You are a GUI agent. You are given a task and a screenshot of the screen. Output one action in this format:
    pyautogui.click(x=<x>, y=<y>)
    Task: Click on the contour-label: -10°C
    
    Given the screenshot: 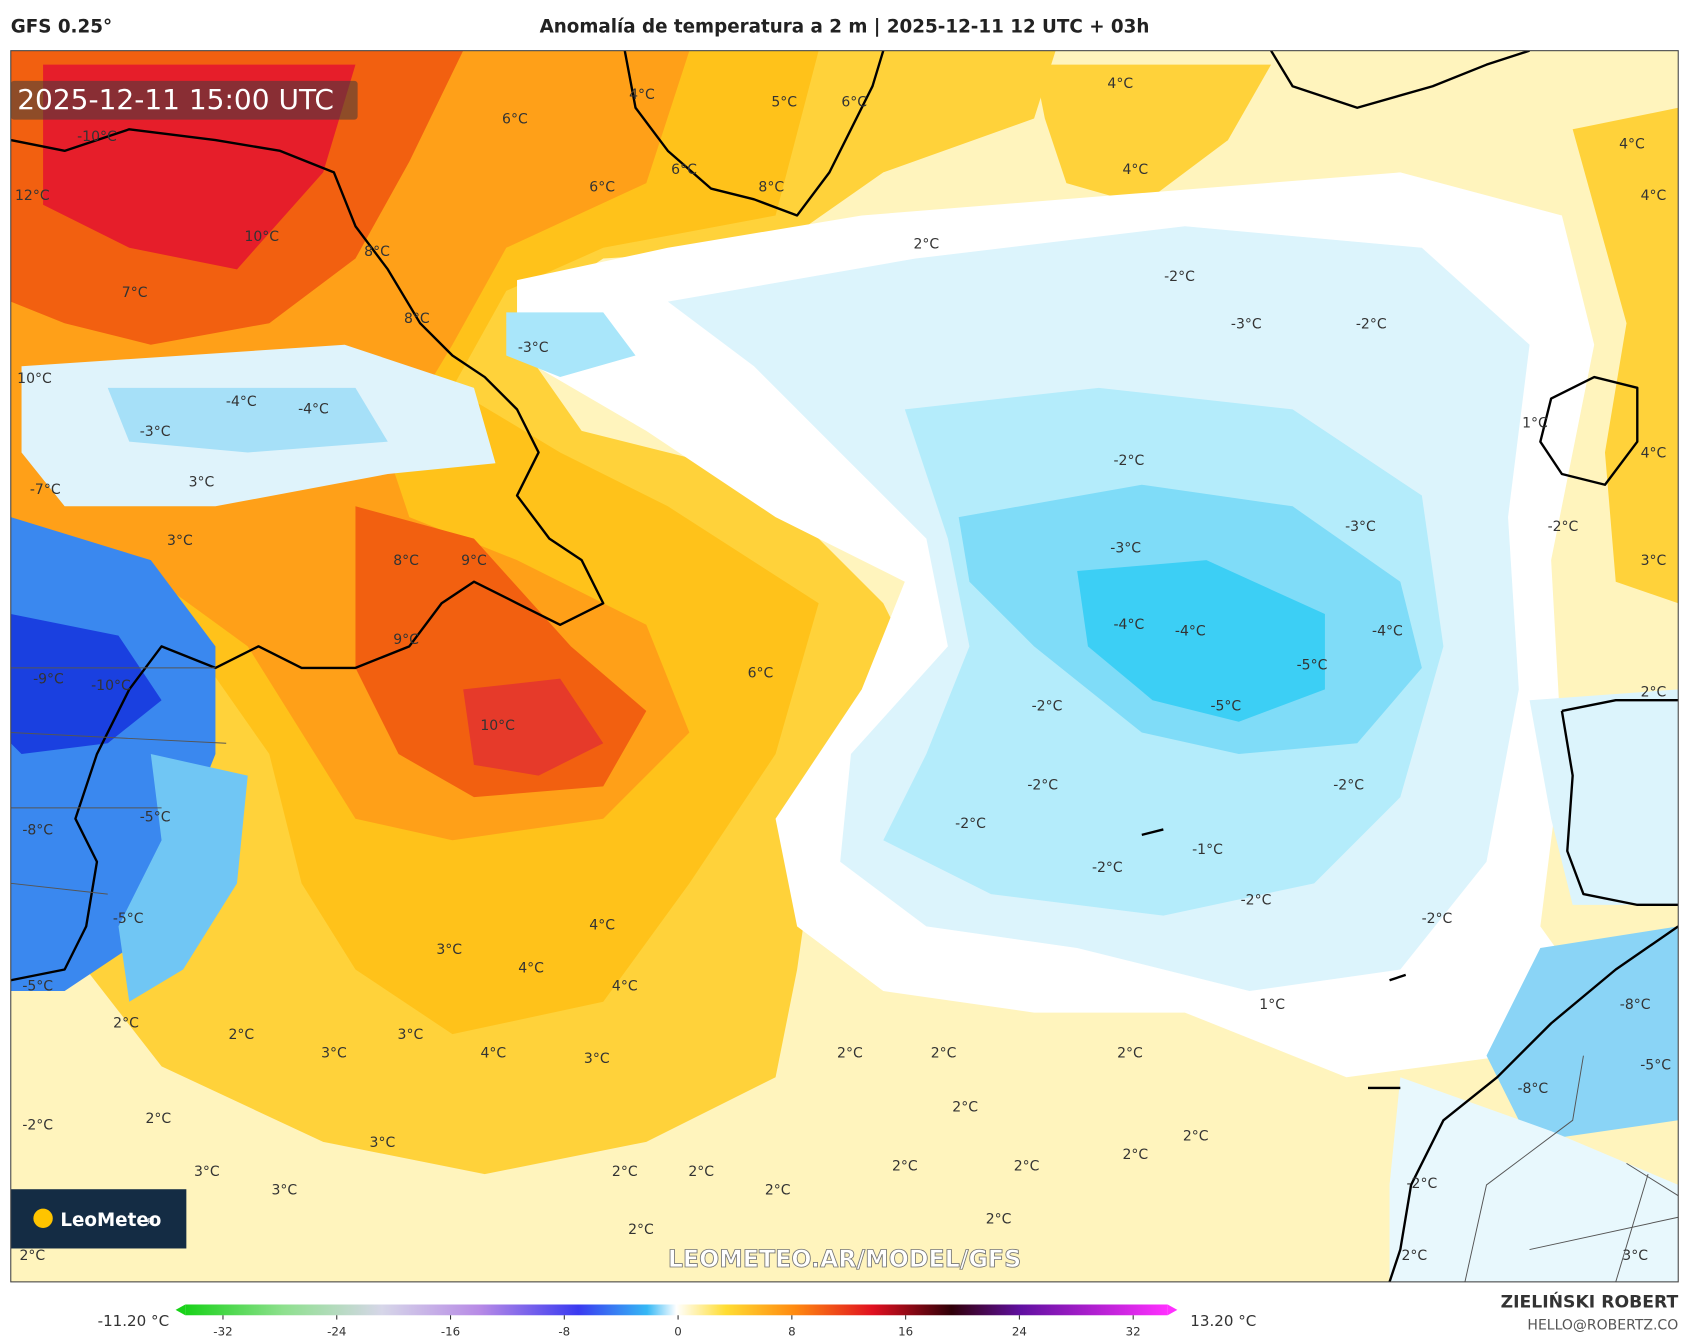 What is the action you would take?
    pyautogui.click(x=97, y=137)
    